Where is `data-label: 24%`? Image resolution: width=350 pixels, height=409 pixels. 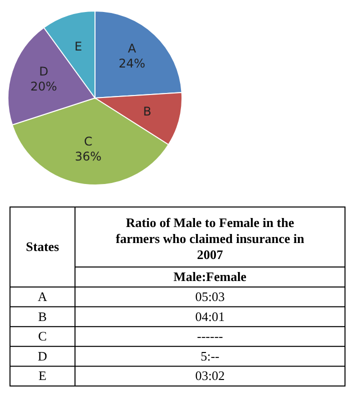 data-label: 24% is located at coordinates (132, 63).